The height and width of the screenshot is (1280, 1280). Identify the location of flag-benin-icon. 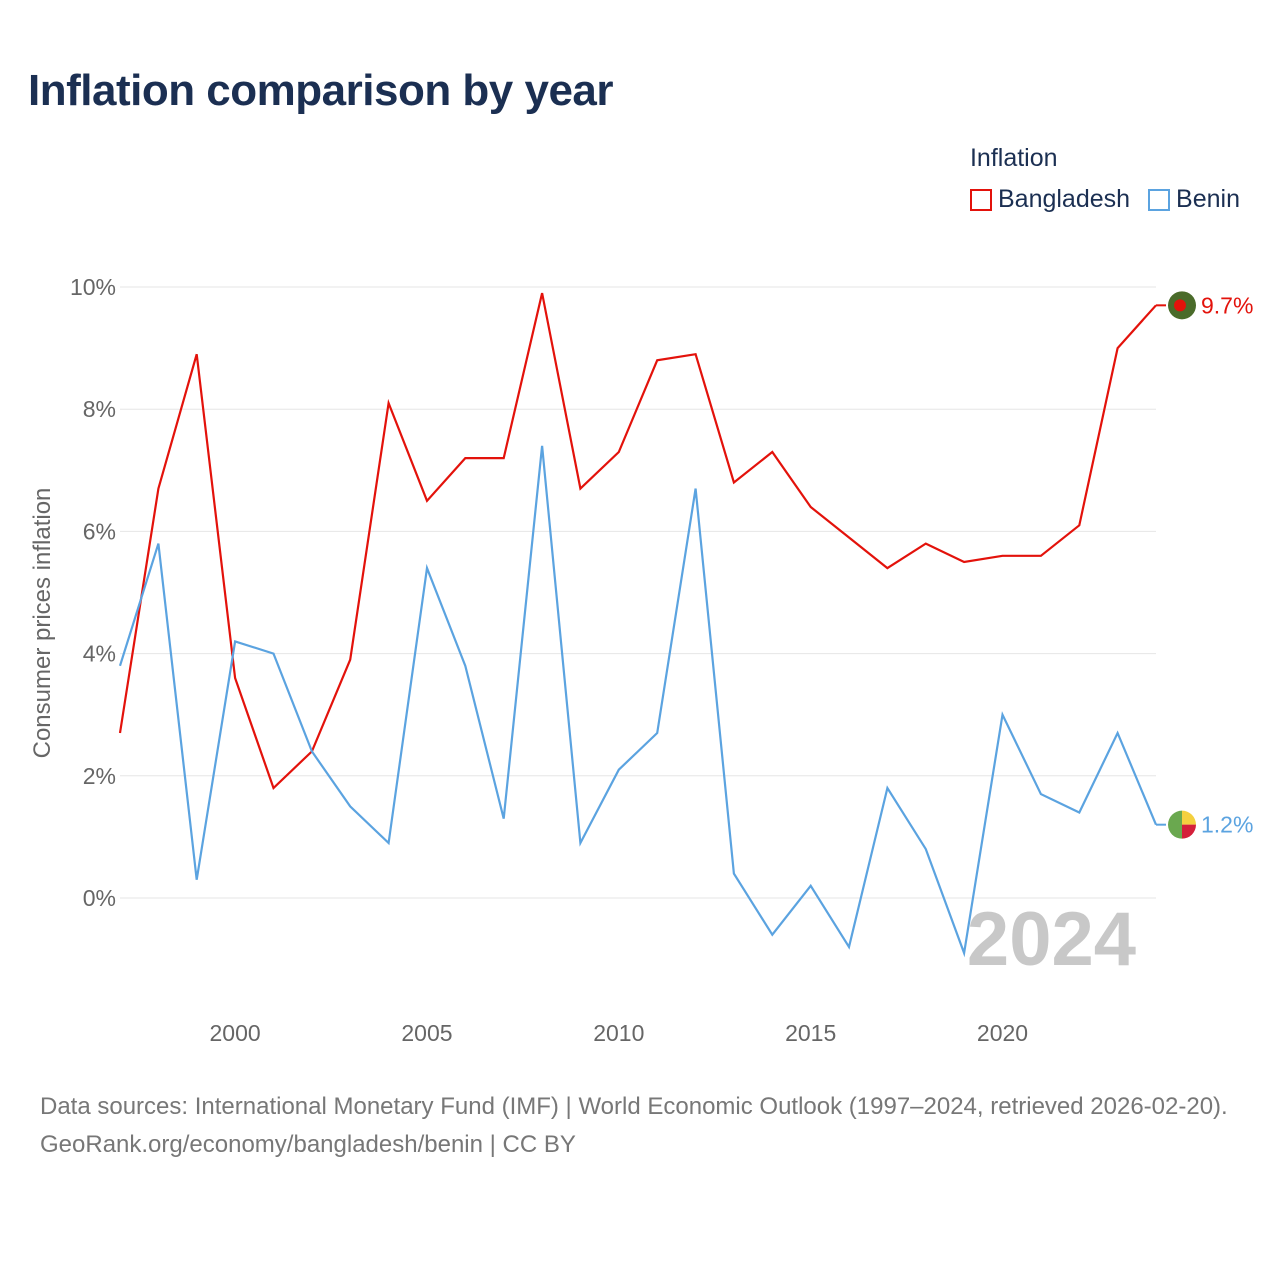
(1182, 824).